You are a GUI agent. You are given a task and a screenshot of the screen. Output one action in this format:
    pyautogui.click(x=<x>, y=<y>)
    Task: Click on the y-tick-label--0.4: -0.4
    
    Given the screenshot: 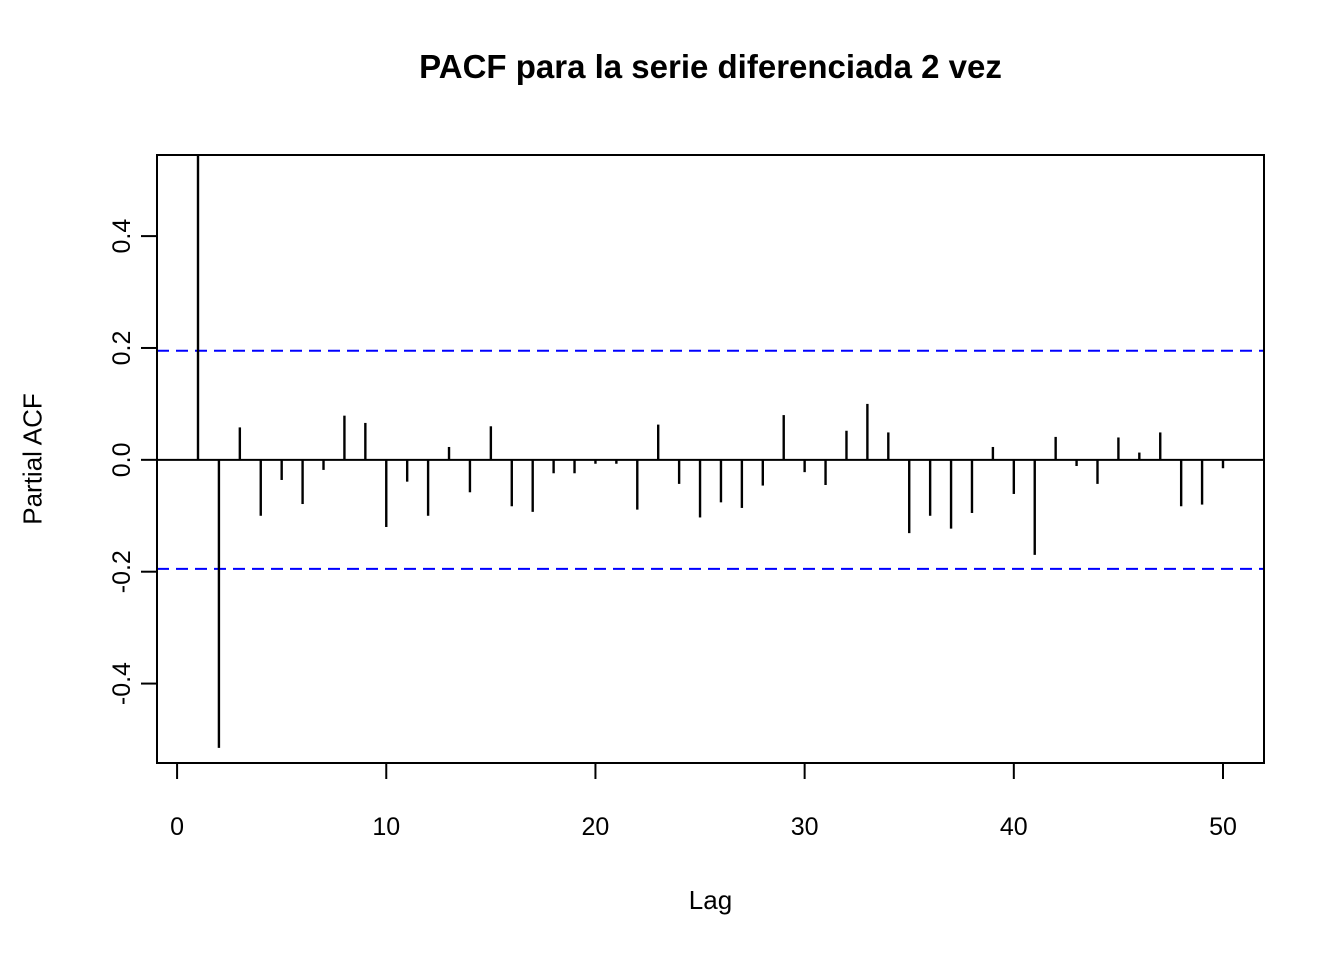 What is the action you would take?
    pyautogui.click(x=122, y=683)
    